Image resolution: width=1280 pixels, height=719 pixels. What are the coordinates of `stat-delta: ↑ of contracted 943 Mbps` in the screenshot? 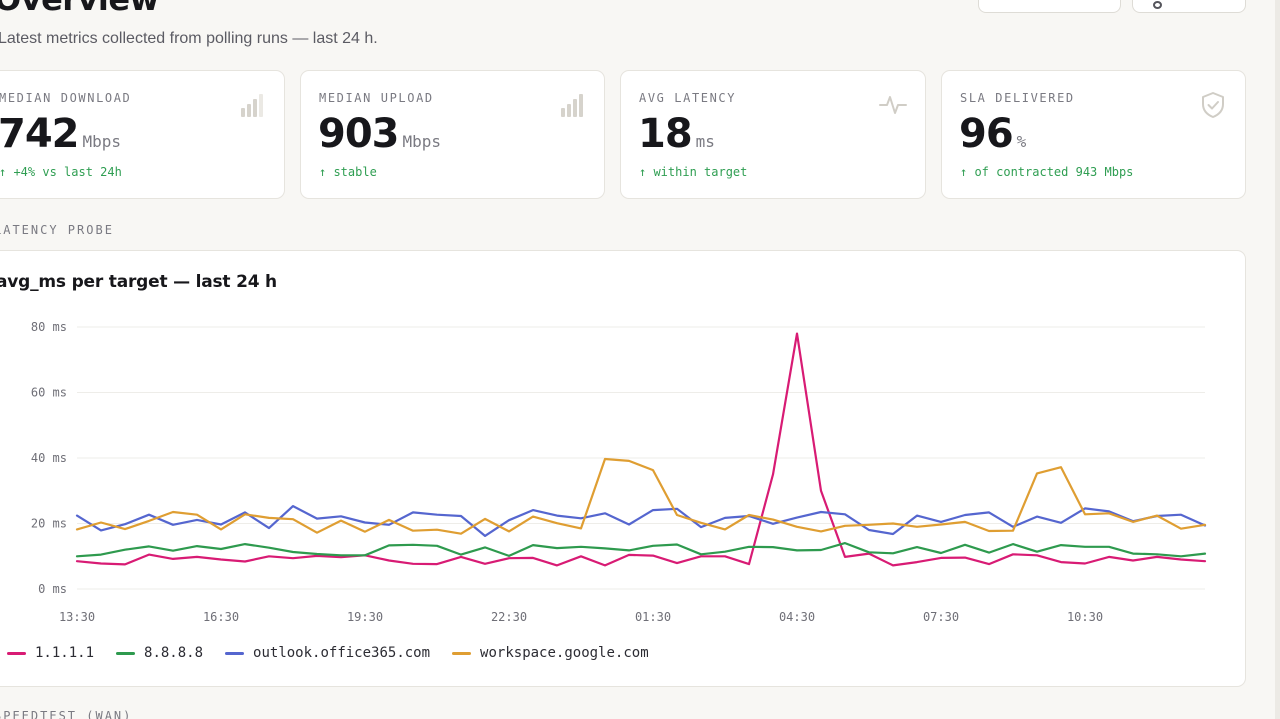 It's located at (1047, 172).